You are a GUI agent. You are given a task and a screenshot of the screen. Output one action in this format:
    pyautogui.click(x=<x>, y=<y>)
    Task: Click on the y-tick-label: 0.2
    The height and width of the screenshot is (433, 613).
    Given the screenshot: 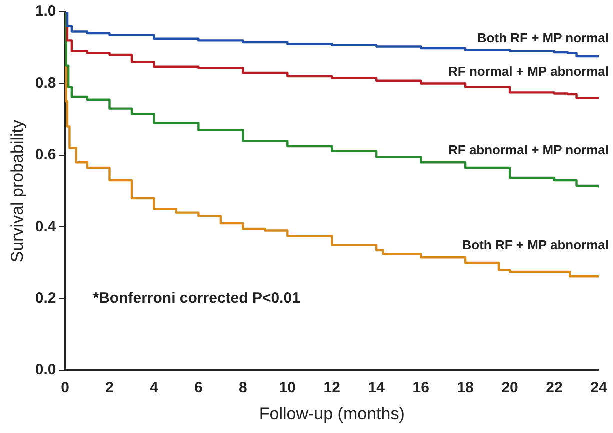 What is the action you would take?
    pyautogui.click(x=45, y=299)
    